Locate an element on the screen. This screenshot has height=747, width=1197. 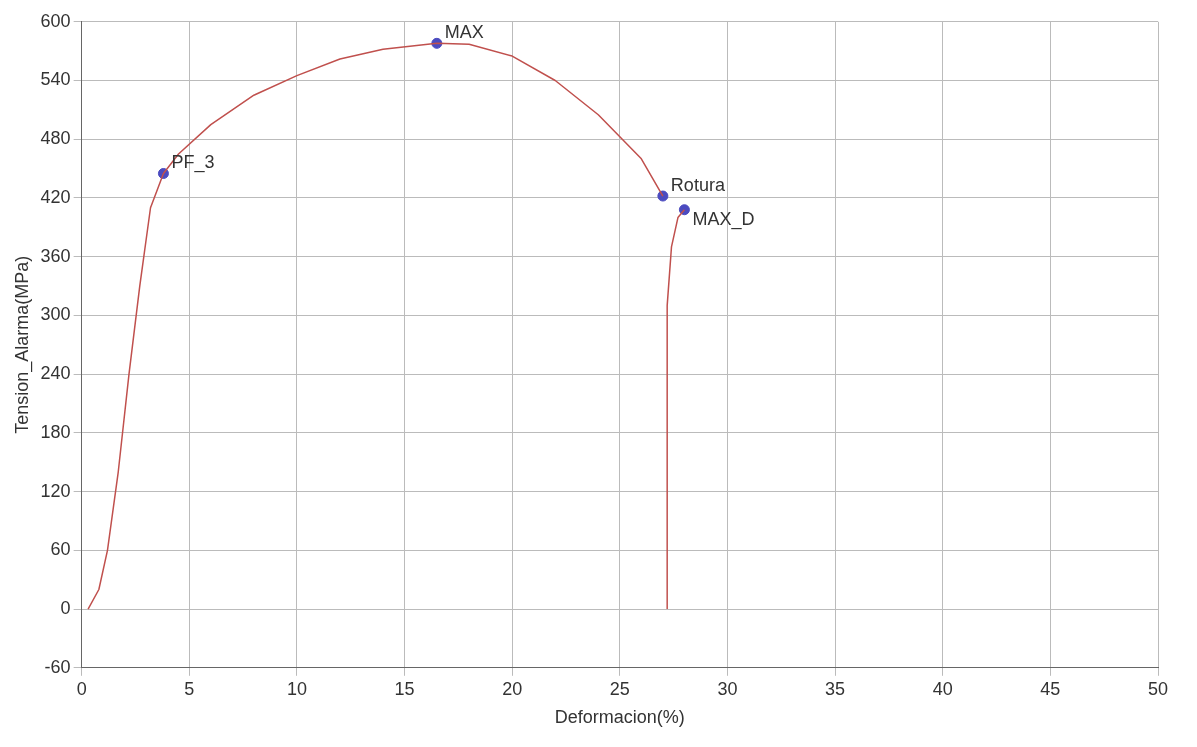
x-tick-label: 5 is located at coordinates (189, 688).